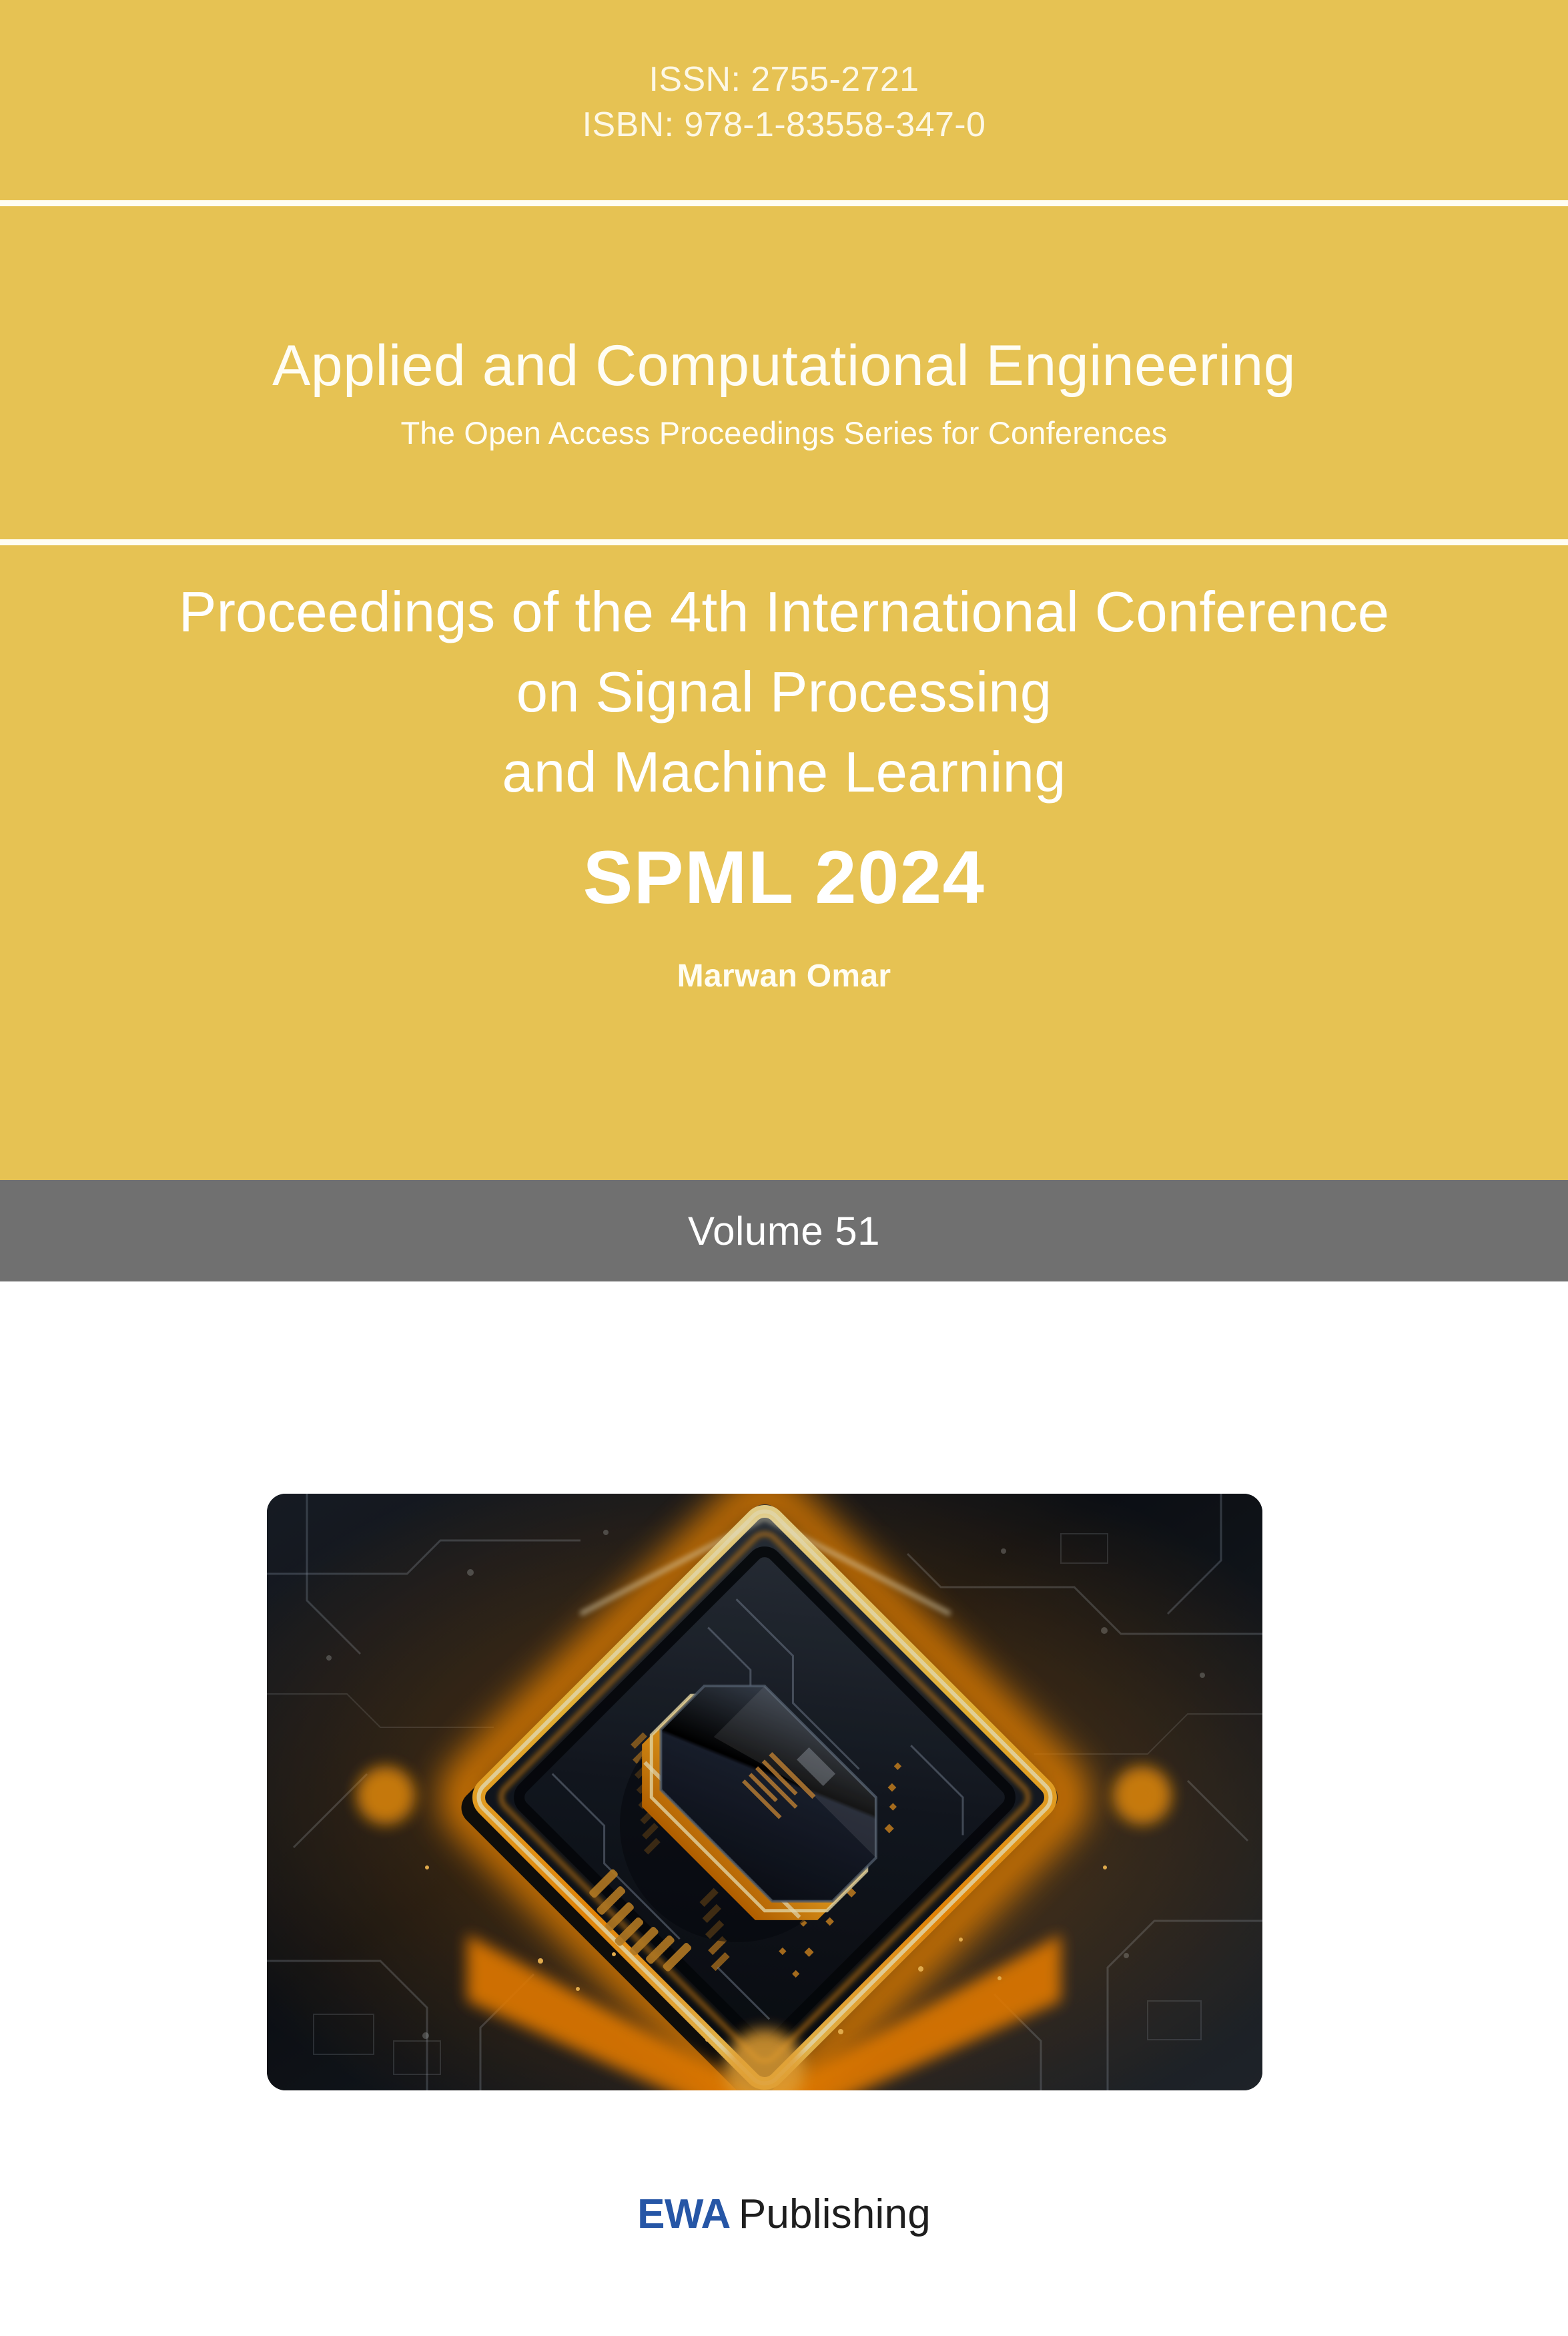 The height and width of the screenshot is (2336, 1568). I want to click on divider-bottom, so click(784, 542).